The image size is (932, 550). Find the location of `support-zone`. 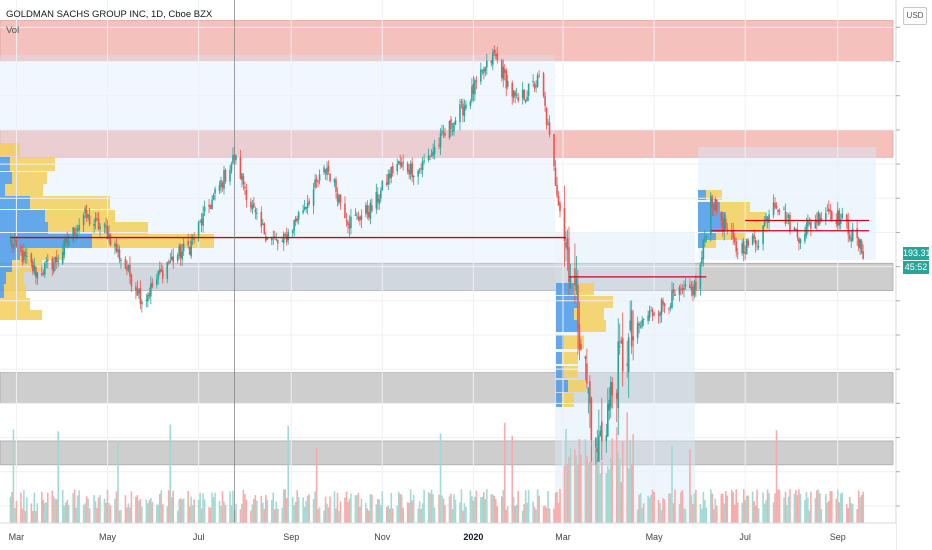

support-zone is located at coordinates (447, 453).